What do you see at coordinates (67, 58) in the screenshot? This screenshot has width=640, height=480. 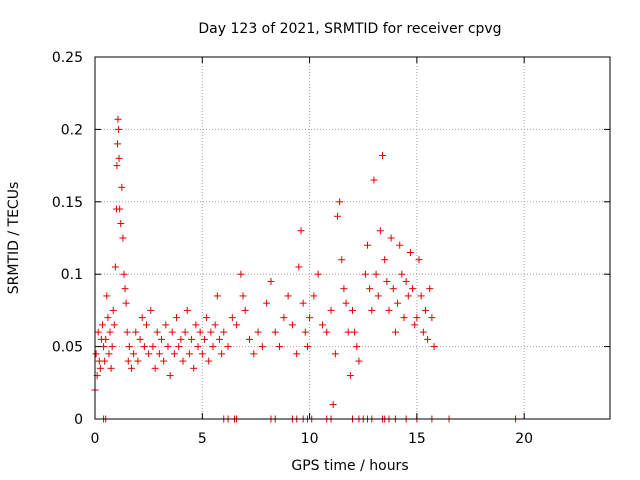 I see `y-tick-label: 0.25` at bounding box center [67, 58].